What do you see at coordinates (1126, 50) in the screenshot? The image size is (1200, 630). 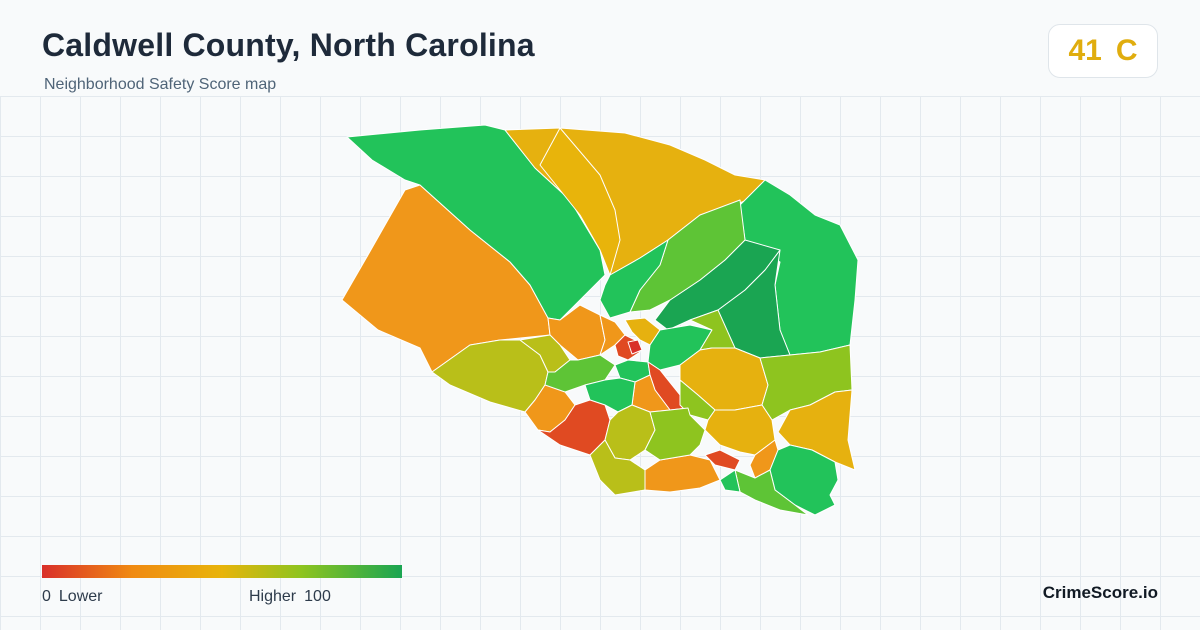 I see `safety-grade: C` at bounding box center [1126, 50].